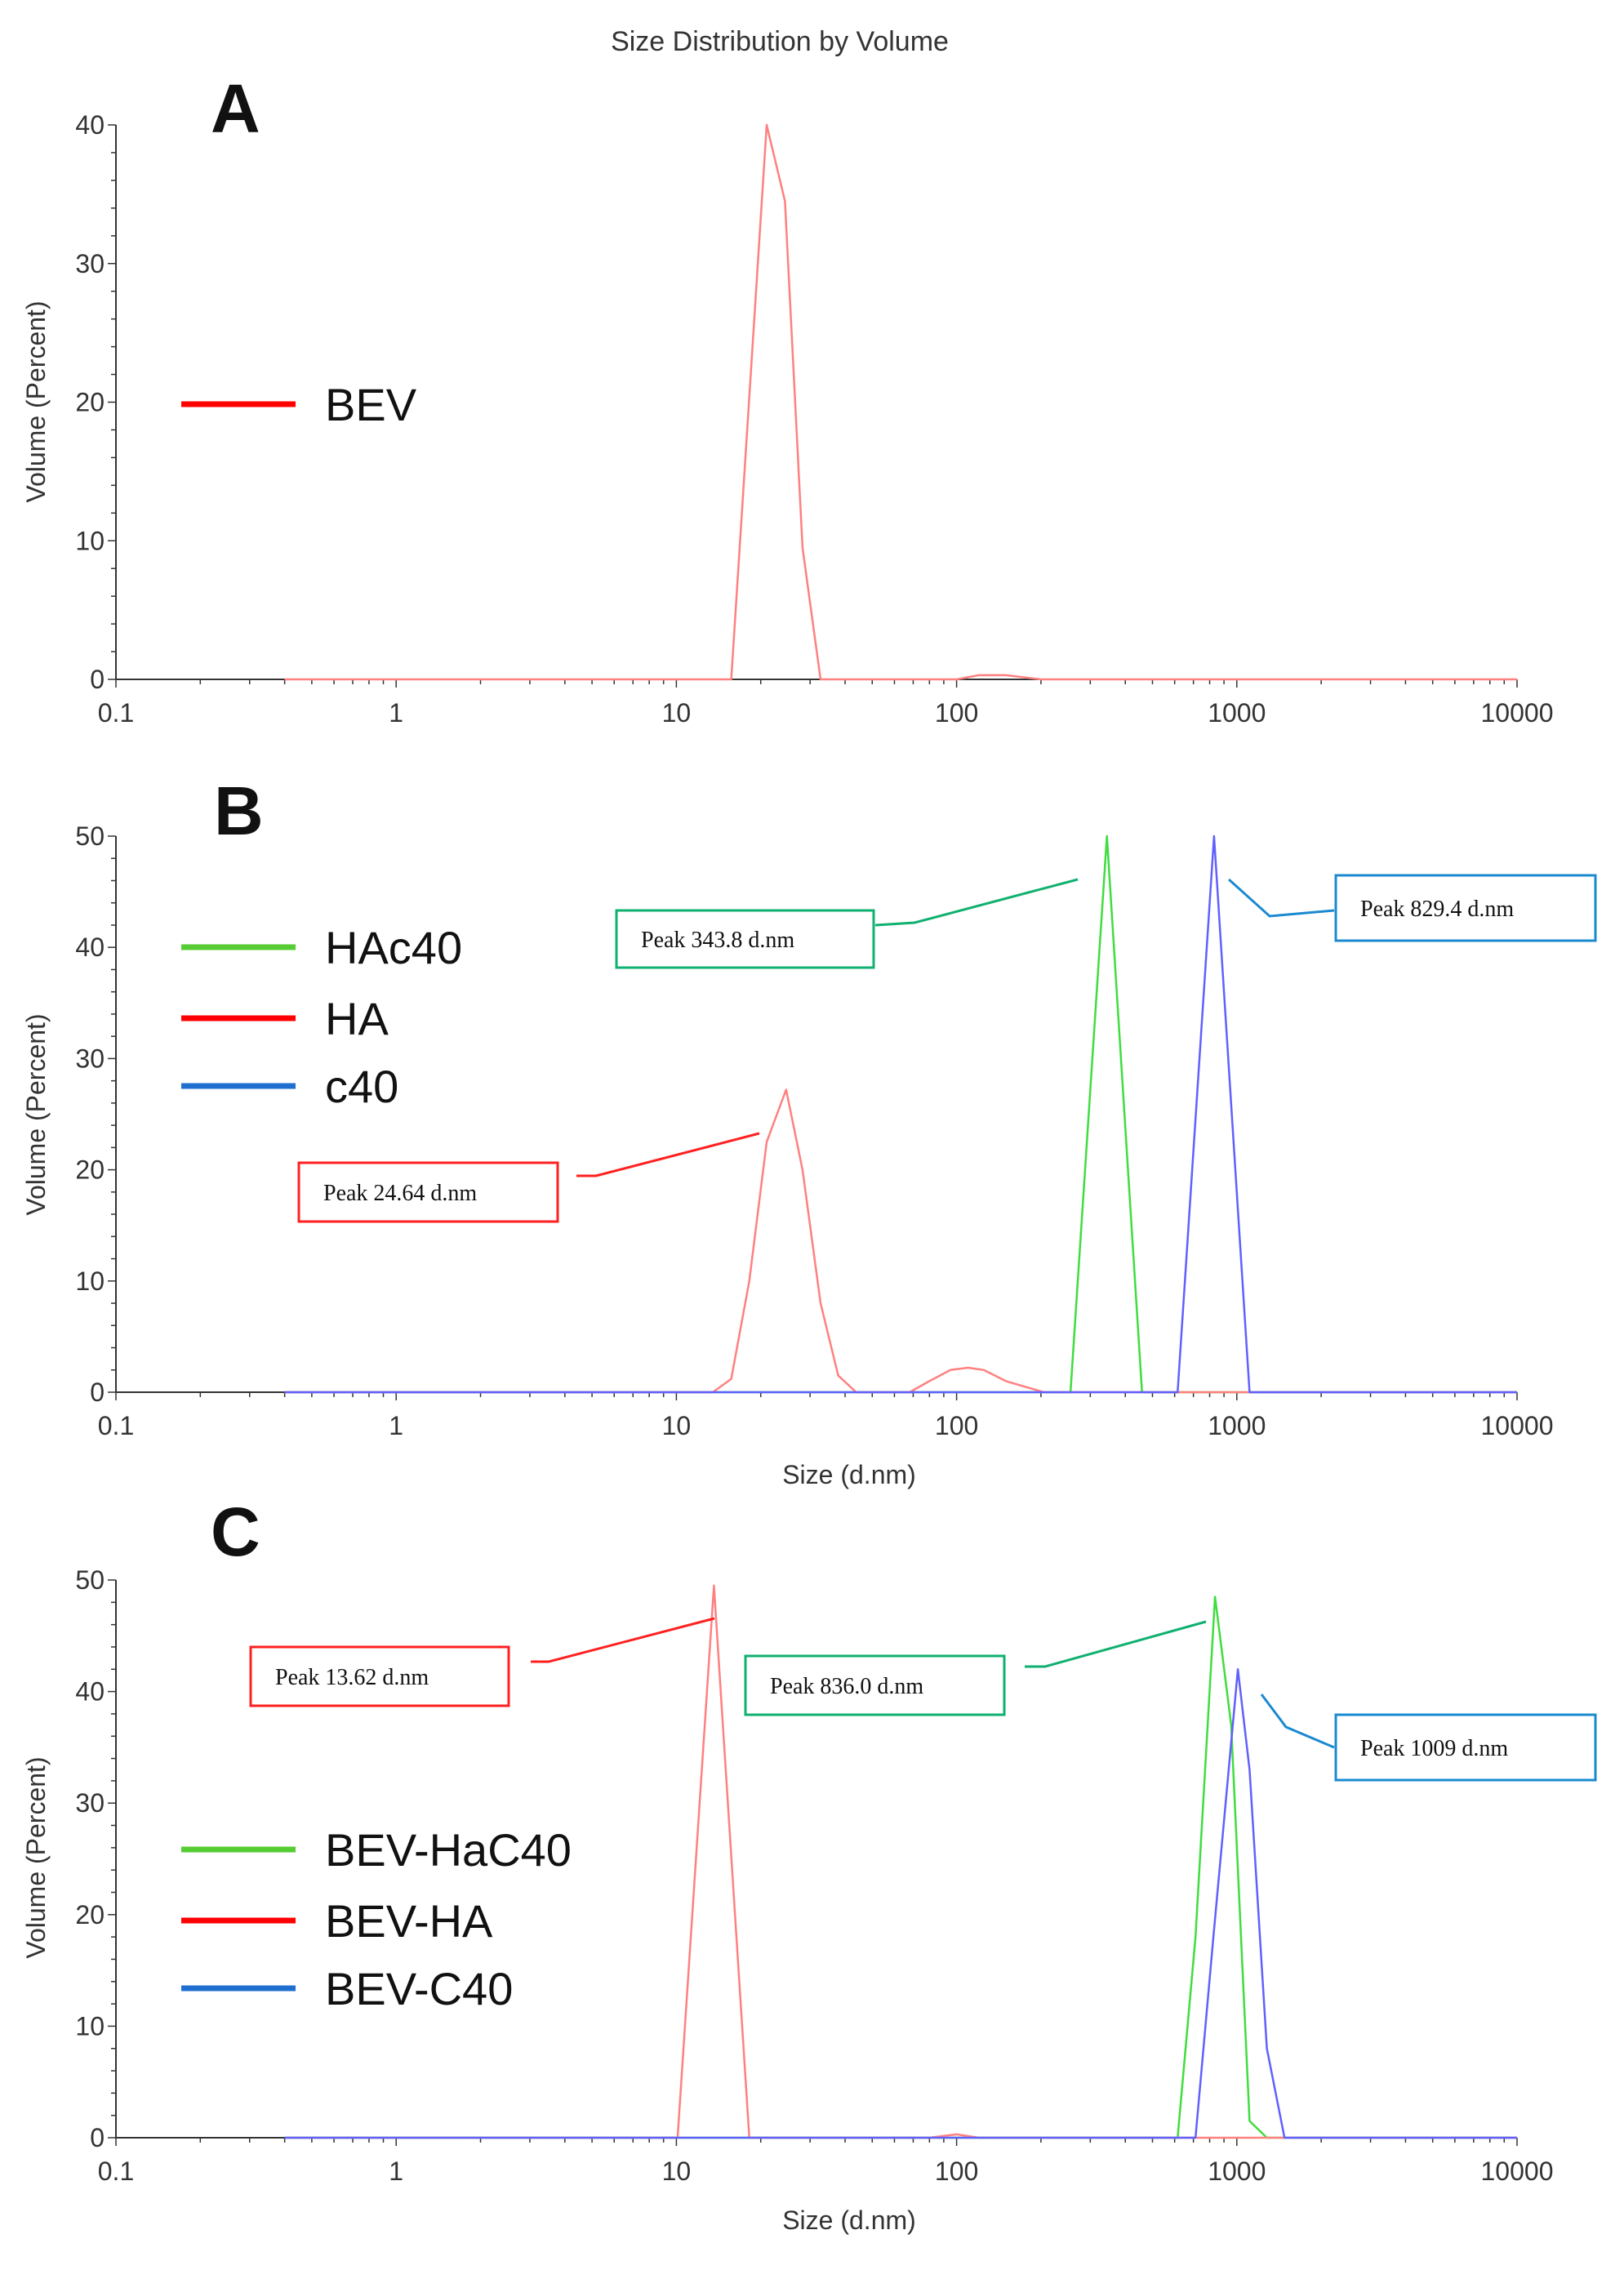 Image resolution: width=1624 pixels, height=2270 pixels. What do you see at coordinates (396, 1425) in the screenshot?
I see `panel-b-x-tick-label: 1` at bounding box center [396, 1425].